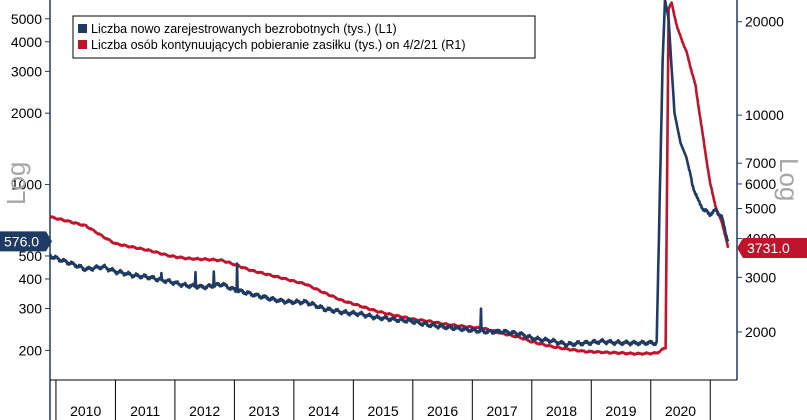 The image size is (807, 420). I want to click on right-tick-label: 7000, so click(760, 163).